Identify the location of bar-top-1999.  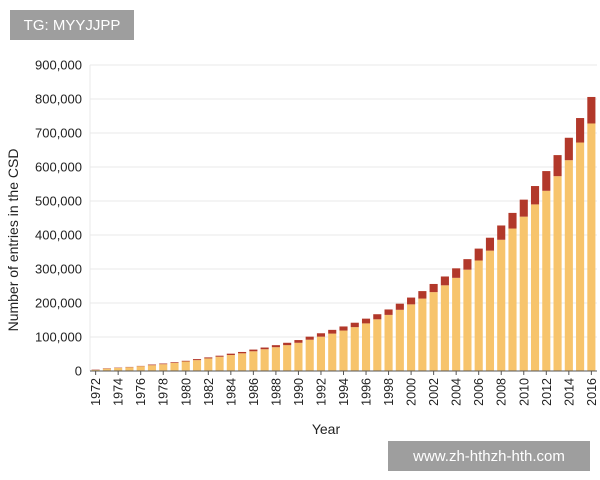
(399, 306).